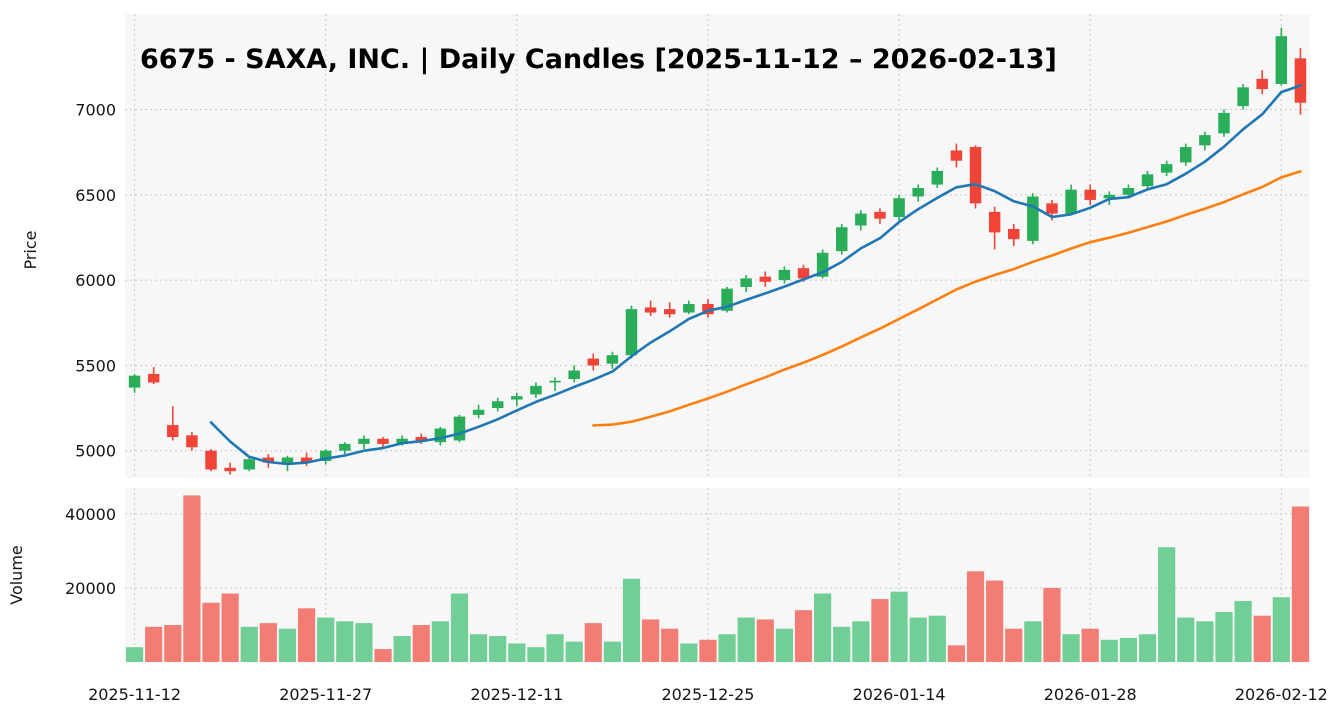 This screenshot has width=1344, height=711. What do you see at coordinates (516, 694) in the screenshot?
I see `x-tick-label: 2025-12-11` at bounding box center [516, 694].